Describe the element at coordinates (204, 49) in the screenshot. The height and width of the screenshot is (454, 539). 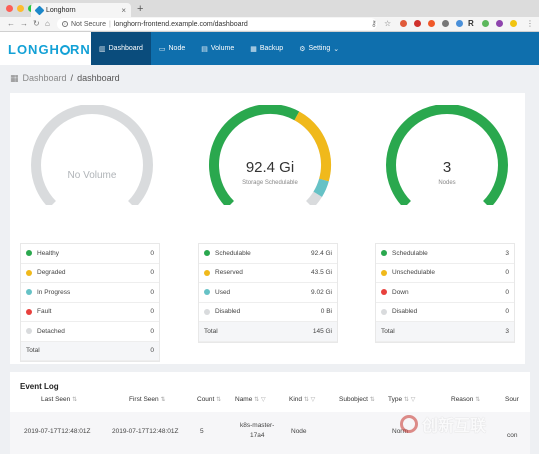
I see `volume-icon: ▤` at that location.